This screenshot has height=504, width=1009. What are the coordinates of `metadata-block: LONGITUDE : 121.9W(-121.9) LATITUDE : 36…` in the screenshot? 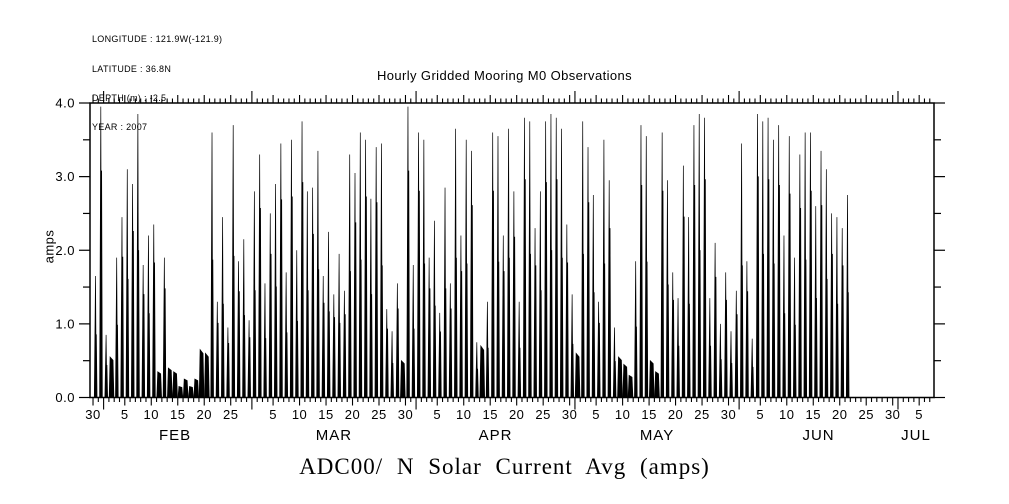 It's located at (157, 84).